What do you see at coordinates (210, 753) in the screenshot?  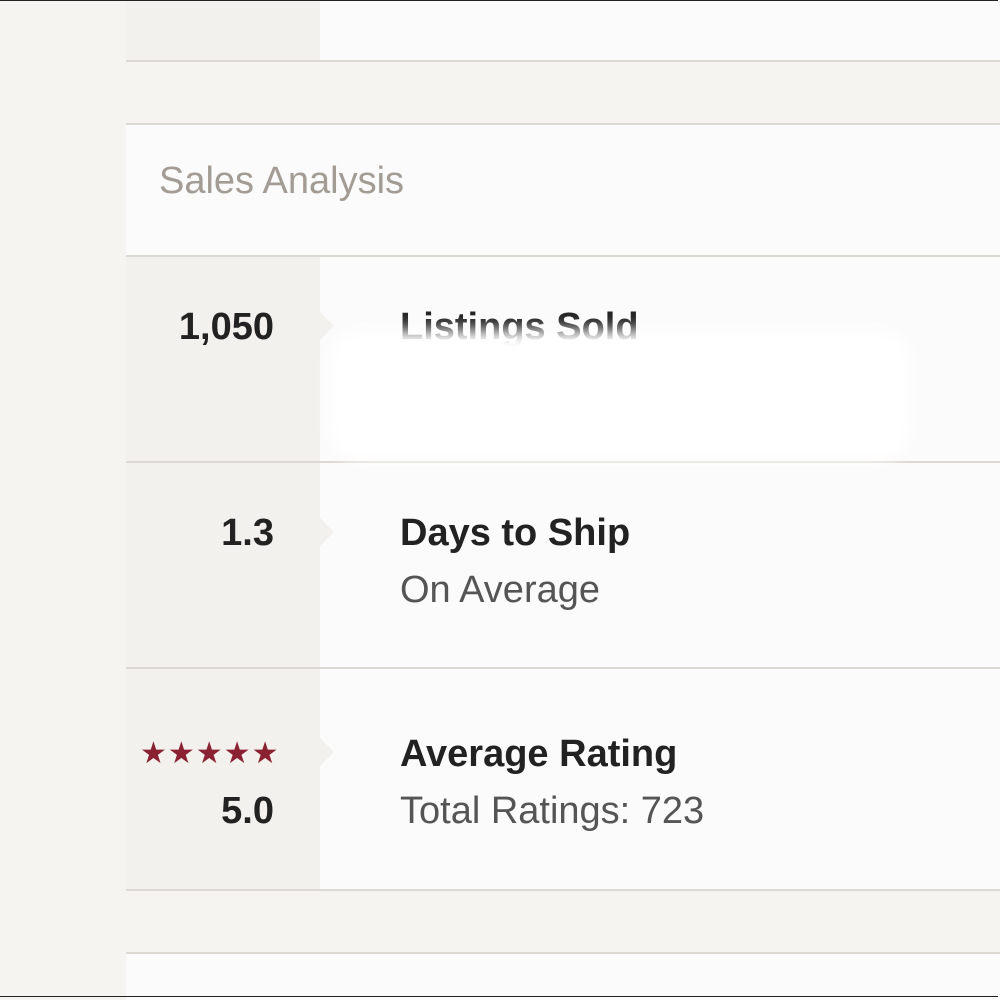 I see `rating-stars: ★★★★★` at bounding box center [210, 753].